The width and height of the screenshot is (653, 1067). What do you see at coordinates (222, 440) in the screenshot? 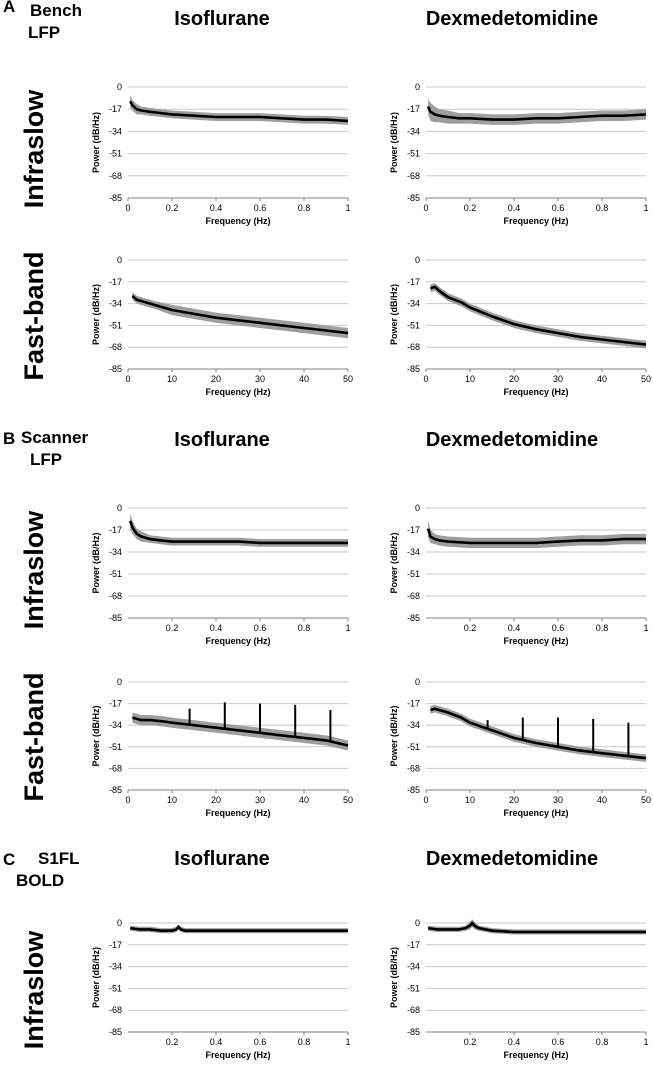
I see `column-title-isoflurane-b: Isoflurane` at bounding box center [222, 440].